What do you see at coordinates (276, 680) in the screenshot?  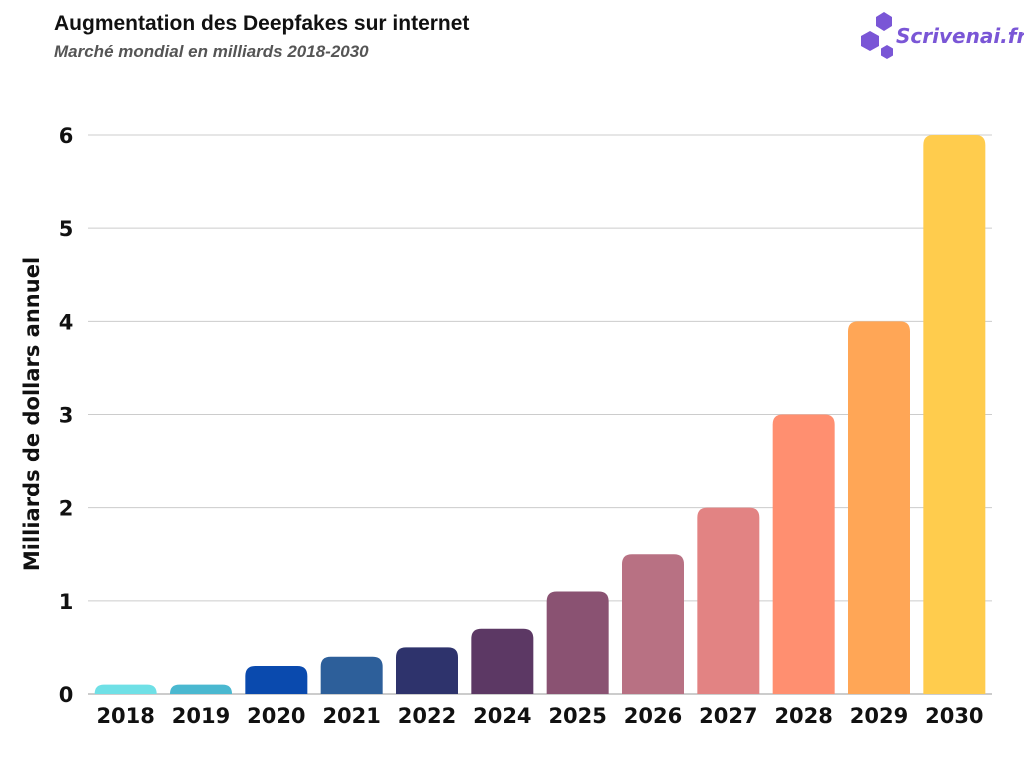 I see `bar-2020` at bounding box center [276, 680].